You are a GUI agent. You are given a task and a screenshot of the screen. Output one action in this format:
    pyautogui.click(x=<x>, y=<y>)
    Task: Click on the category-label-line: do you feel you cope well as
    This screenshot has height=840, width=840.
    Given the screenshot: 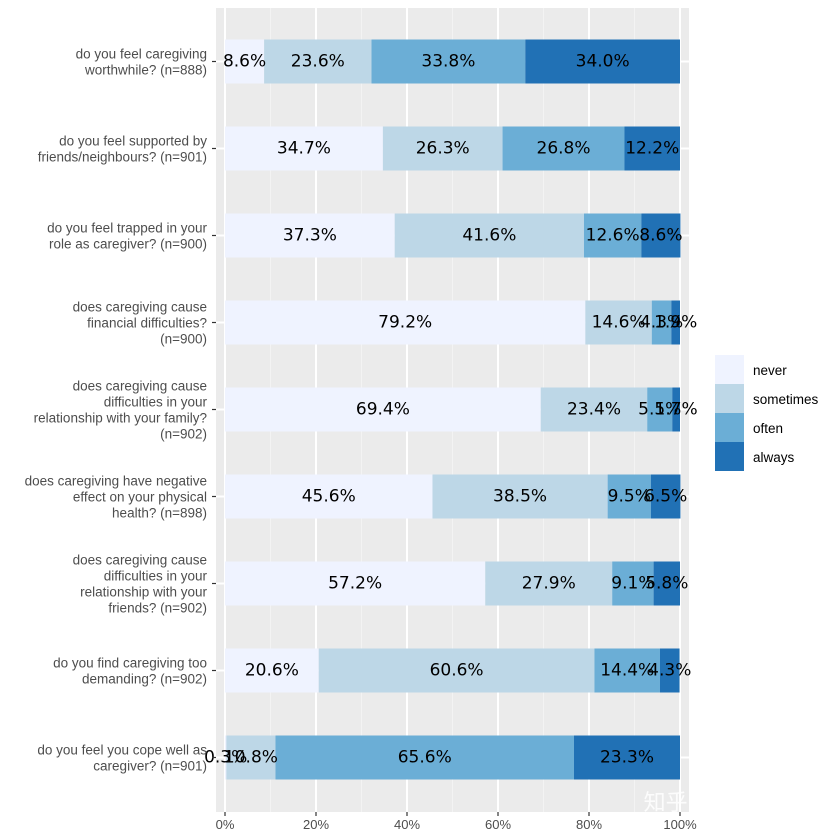 What is the action you would take?
    pyautogui.click(x=122, y=749)
    